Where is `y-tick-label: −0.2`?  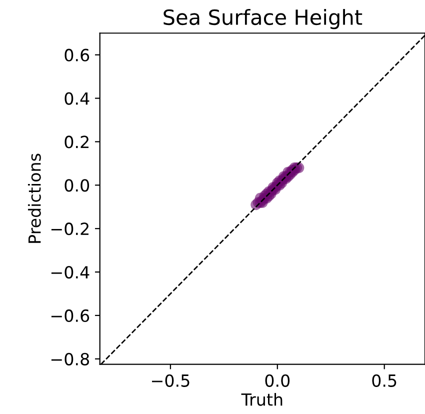
y-tick-label: −0.2 is located at coordinates (69, 229).